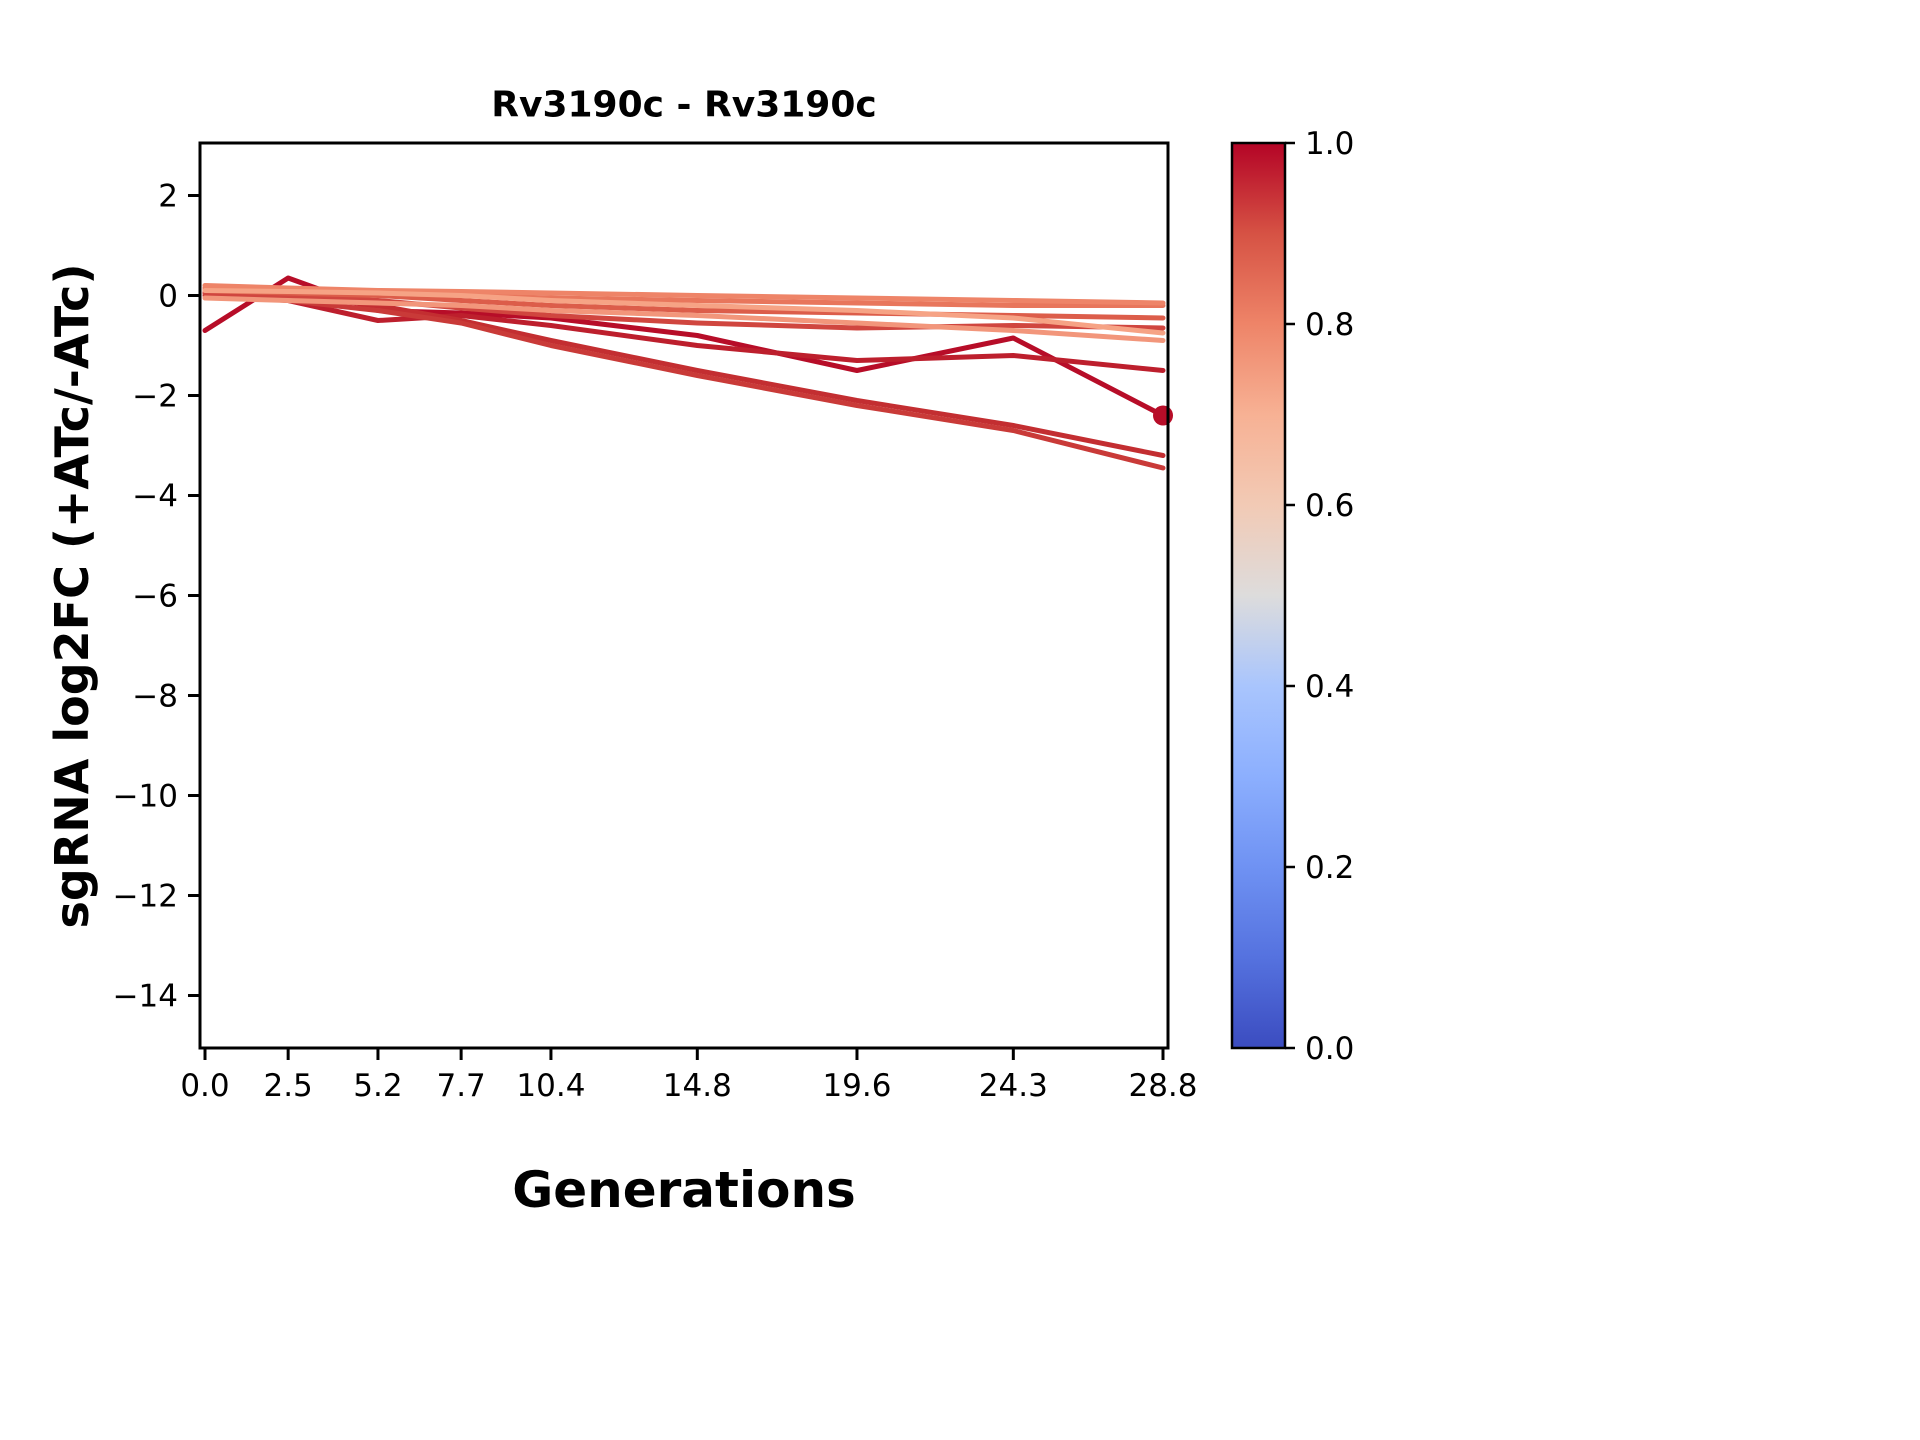  I want to click on colorbar, so click(1258, 595).